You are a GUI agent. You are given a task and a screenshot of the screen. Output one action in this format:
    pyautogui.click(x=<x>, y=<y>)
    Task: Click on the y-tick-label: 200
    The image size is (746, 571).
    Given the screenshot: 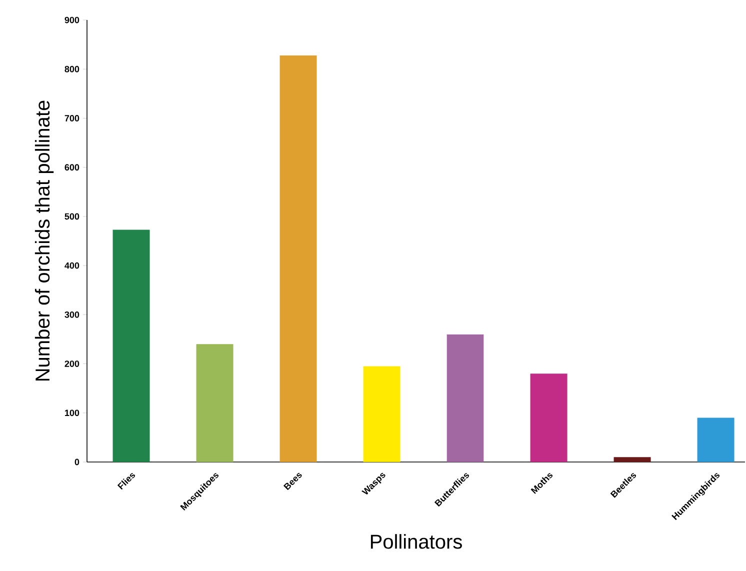 What is the action you would take?
    pyautogui.click(x=72, y=363)
    